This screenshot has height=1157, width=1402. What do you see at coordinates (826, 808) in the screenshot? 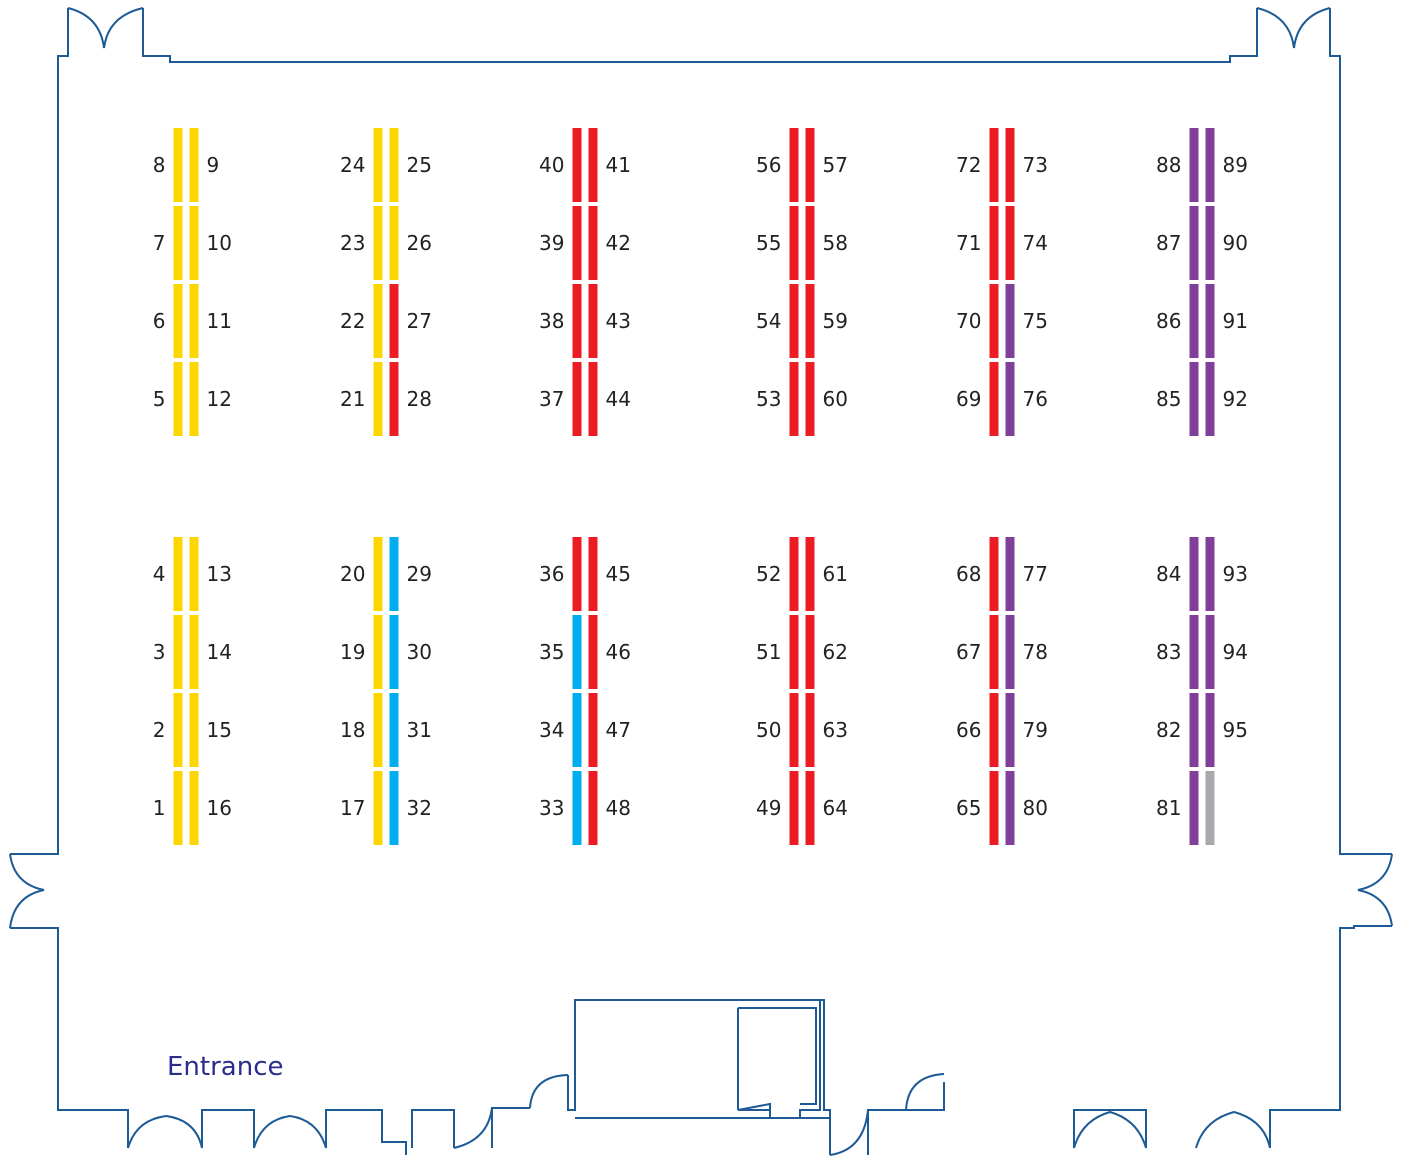
I see `booth: 64` at bounding box center [826, 808].